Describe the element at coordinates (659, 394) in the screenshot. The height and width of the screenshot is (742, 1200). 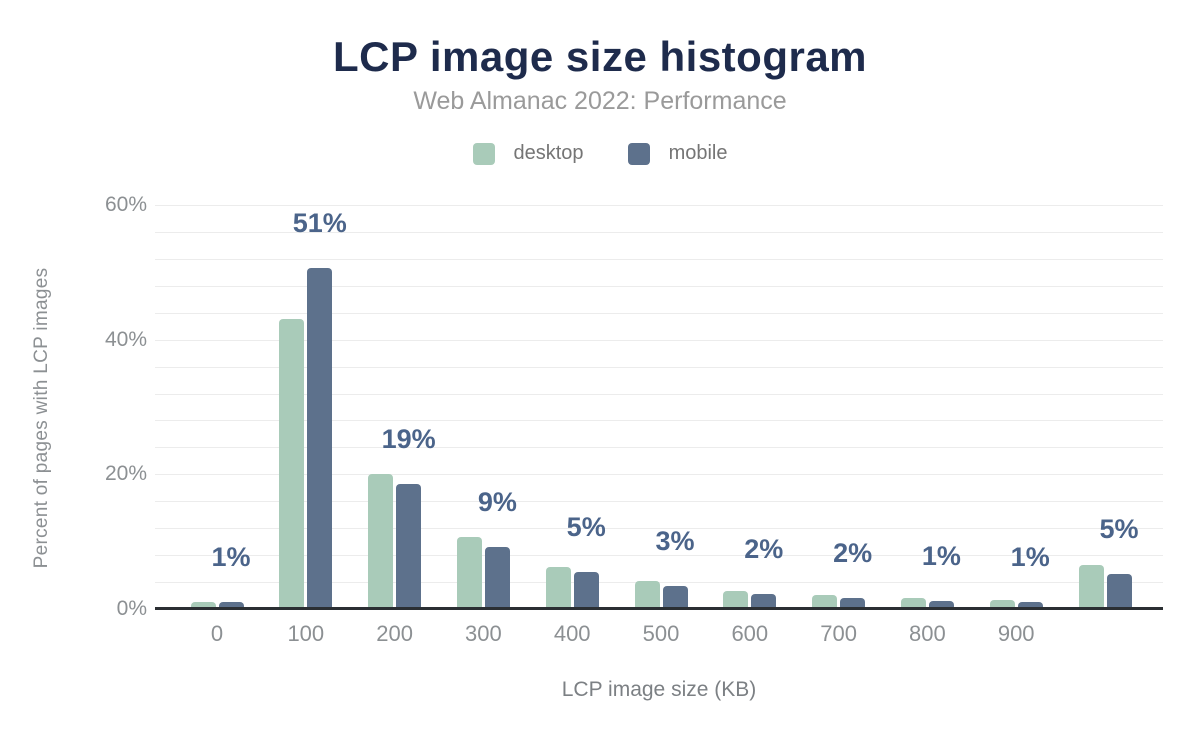
I see `gridline-32pct` at that location.